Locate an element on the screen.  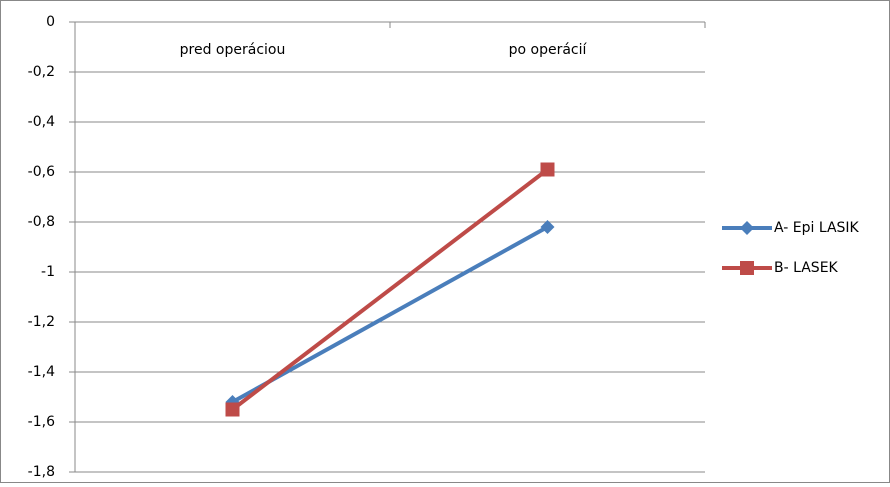
y-tick-label: -1,2 is located at coordinates (41, 322).